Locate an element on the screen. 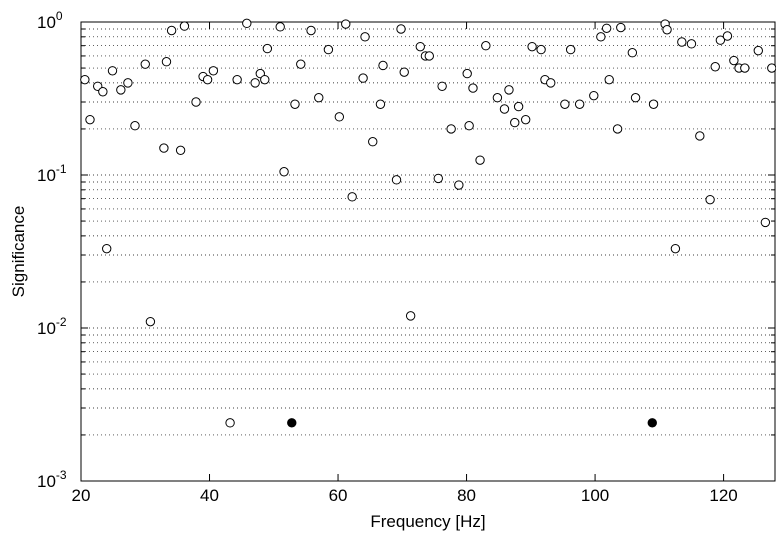  x-tick-label: 60 is located at coordinates (338, 495).